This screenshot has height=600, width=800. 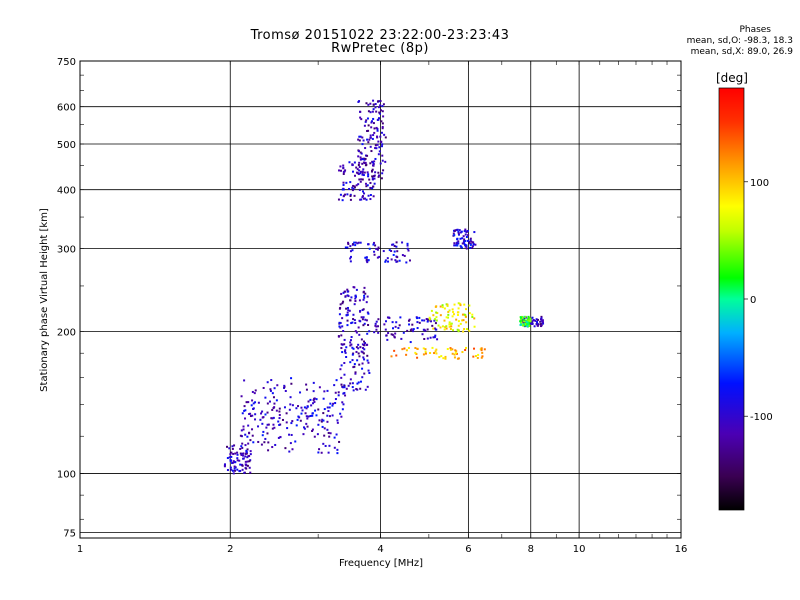 What do you see at coordinates (66, 250) in the screenshot?
I see `y-tick-label: 300` at bounding box center [66, 250].